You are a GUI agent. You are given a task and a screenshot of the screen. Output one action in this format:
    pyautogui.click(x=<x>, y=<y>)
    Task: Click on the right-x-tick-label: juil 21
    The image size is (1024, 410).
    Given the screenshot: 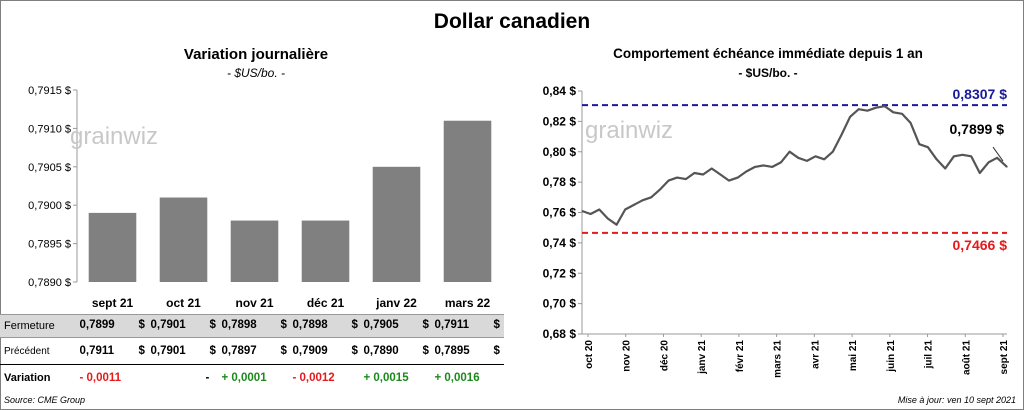 What is the action you would take?
    pyautogui.click(x=929, y=355)
    